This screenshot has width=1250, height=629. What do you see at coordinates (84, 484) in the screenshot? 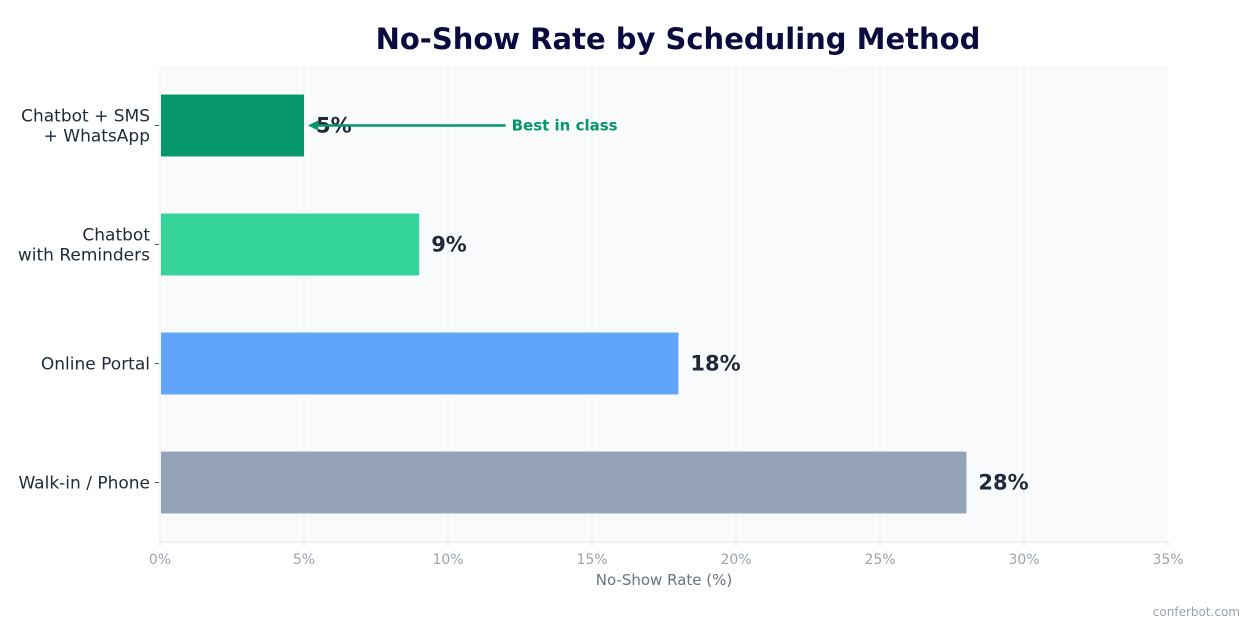
I see `category-label: Walk-in / Phone` at bounding box center [84, 484].